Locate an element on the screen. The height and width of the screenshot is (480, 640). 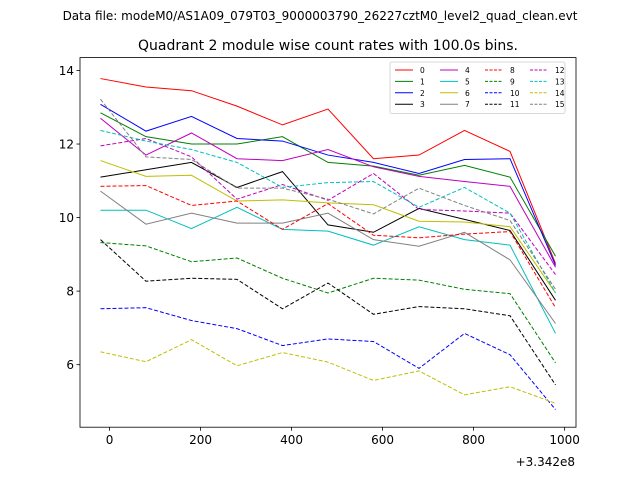
legend-label-1: 1 is located at coordinates (422, 81).